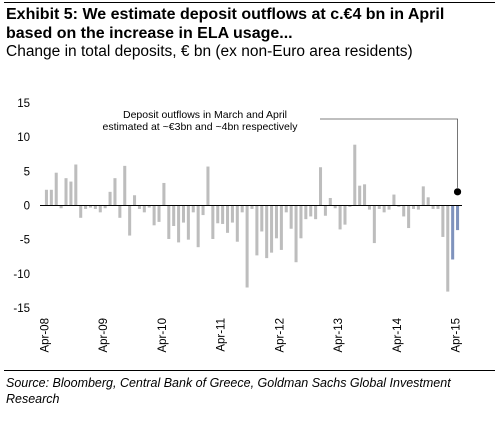 The height and width of the screenshot is (431, 499). What do you see at coordinates (104, 335) in the screenshot?
I see `x-tick-label: Apr-09` at bounding box center [104, 335].